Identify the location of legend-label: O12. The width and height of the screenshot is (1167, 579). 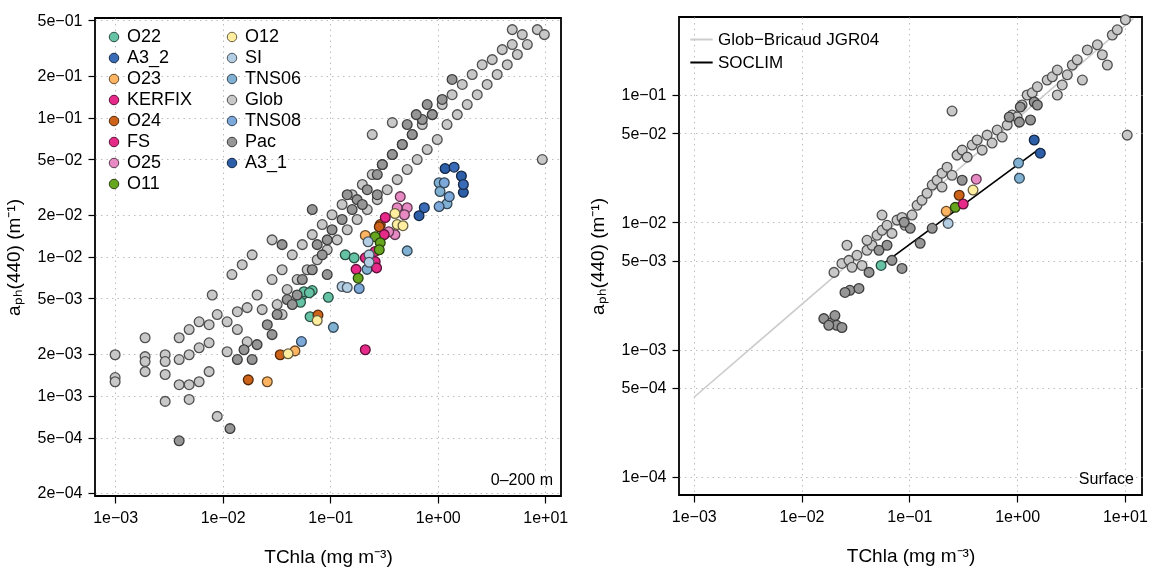
(262, 36).